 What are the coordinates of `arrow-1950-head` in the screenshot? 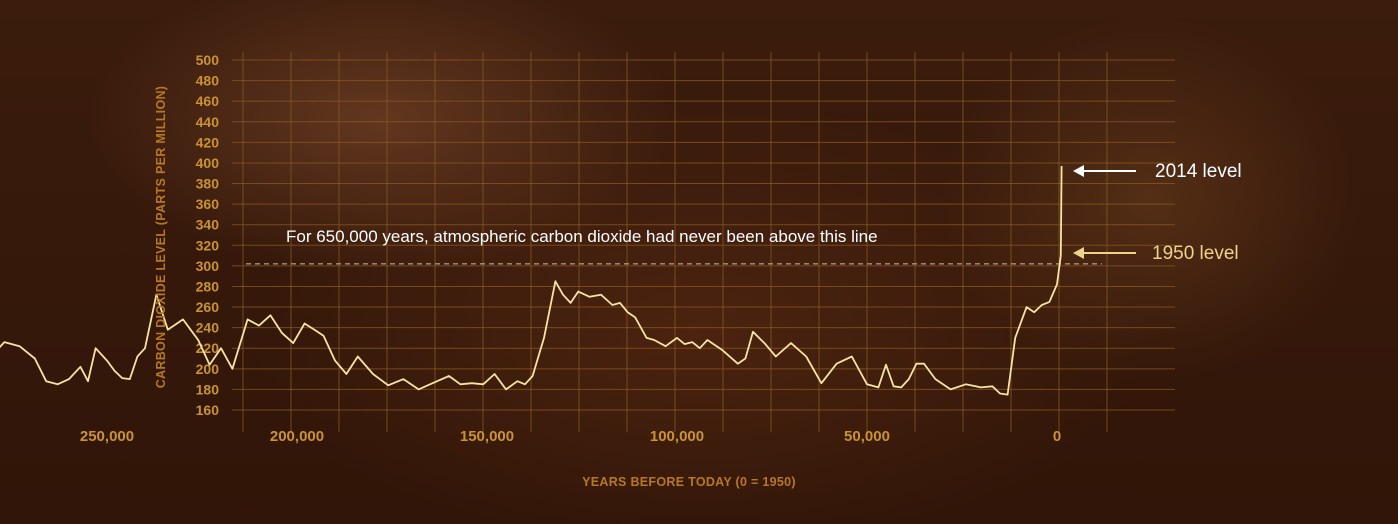 It's located at (1078, 253).